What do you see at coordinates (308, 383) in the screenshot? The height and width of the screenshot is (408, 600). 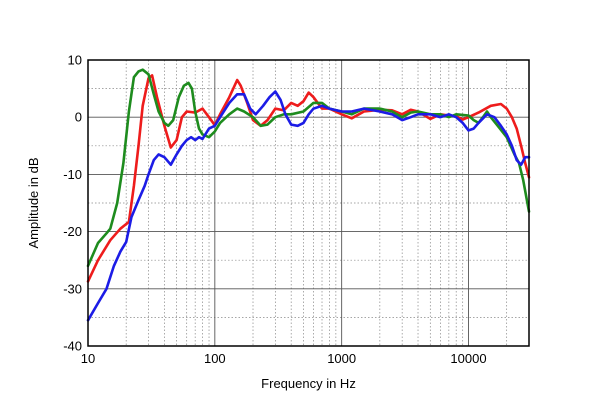 I see `x-axis-label: Frequency in Hz` at bounding box center [308, 383].